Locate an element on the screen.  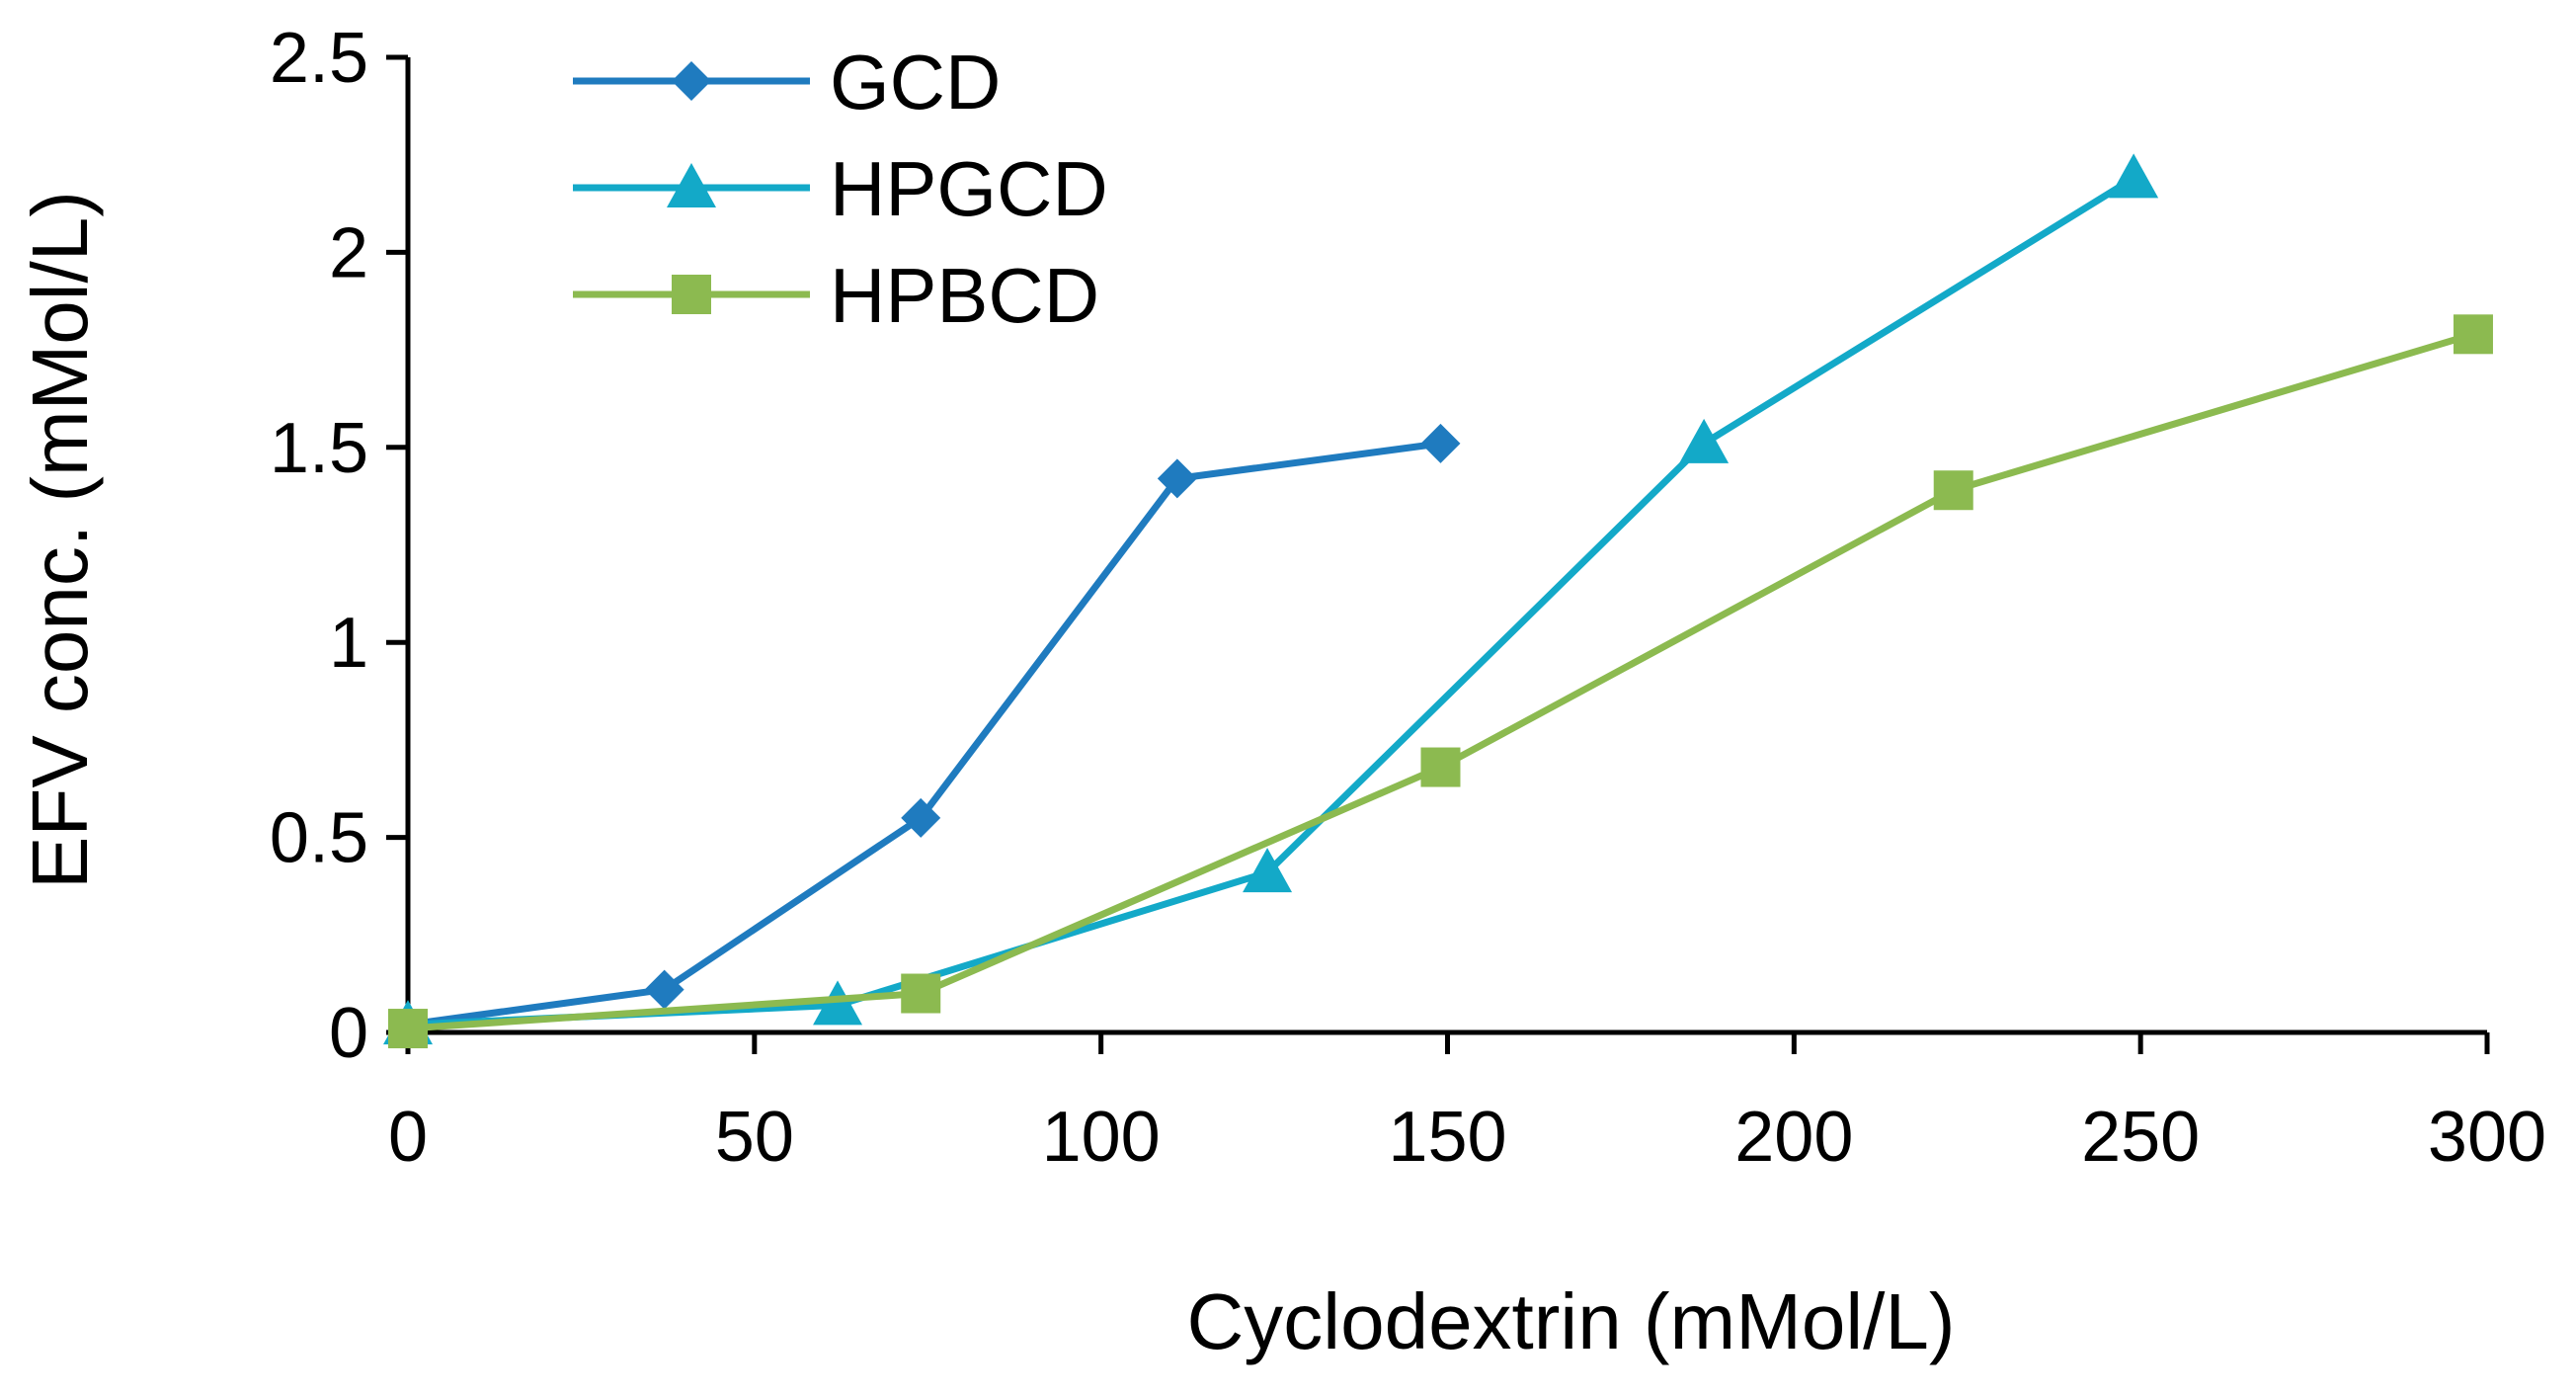
x-tick-label: 0 is located at coordinates (408, 1137).